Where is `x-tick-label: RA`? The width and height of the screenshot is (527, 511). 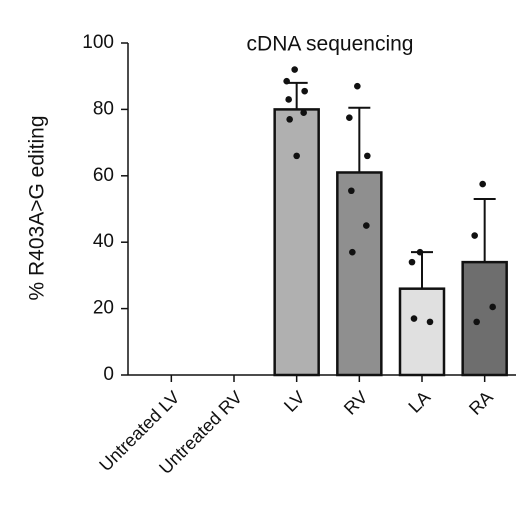 x-tick-label: RA is located at coordinates (481, 403).